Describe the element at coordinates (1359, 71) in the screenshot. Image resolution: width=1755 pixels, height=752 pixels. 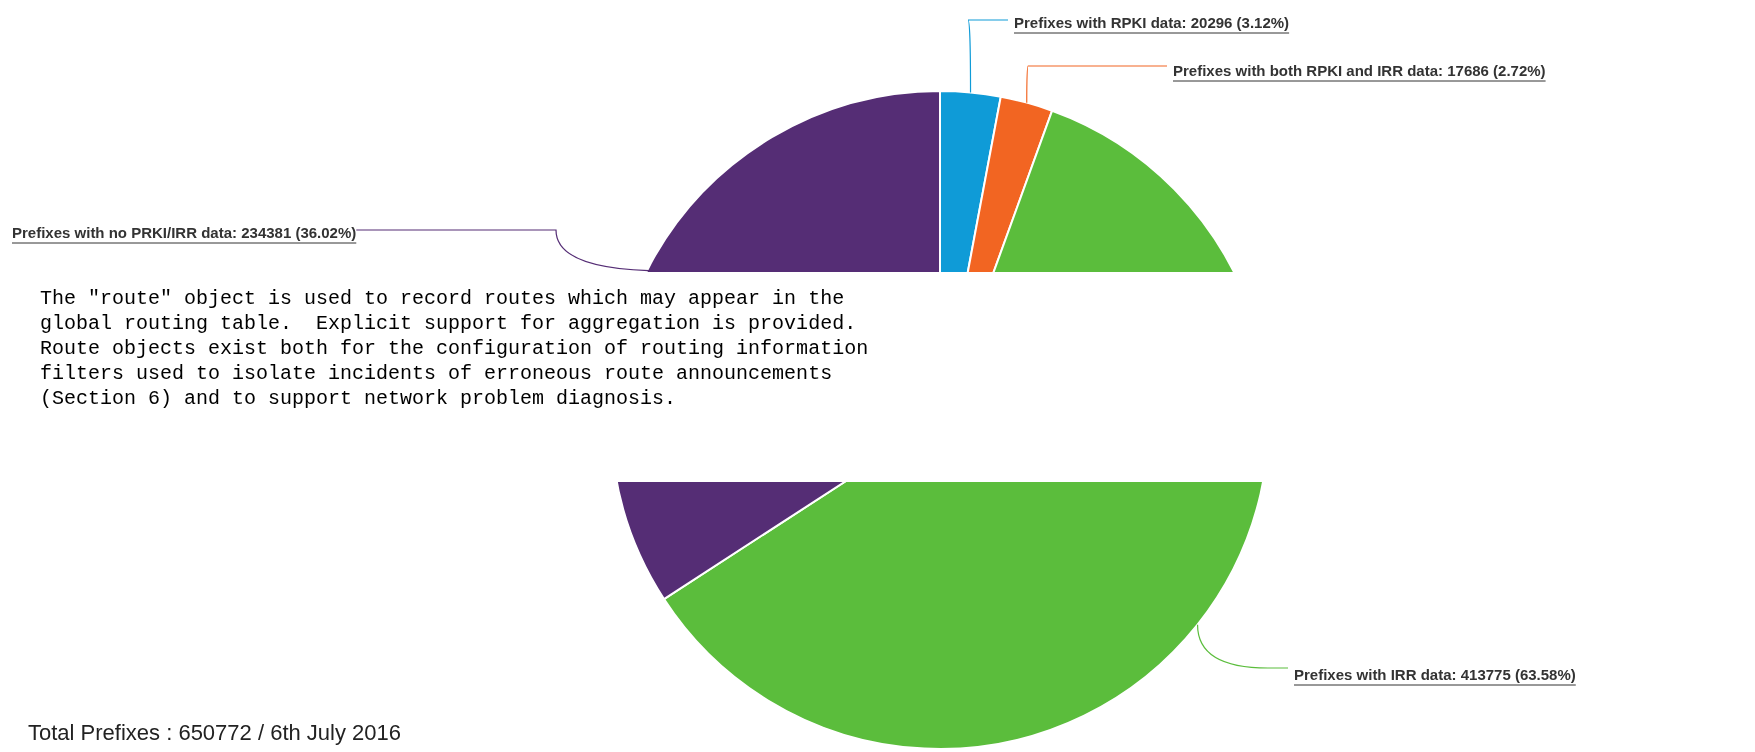
I see `slice-label: Prefixes with both RPKI and IRR data: 17686 (2.72%)` at that location.